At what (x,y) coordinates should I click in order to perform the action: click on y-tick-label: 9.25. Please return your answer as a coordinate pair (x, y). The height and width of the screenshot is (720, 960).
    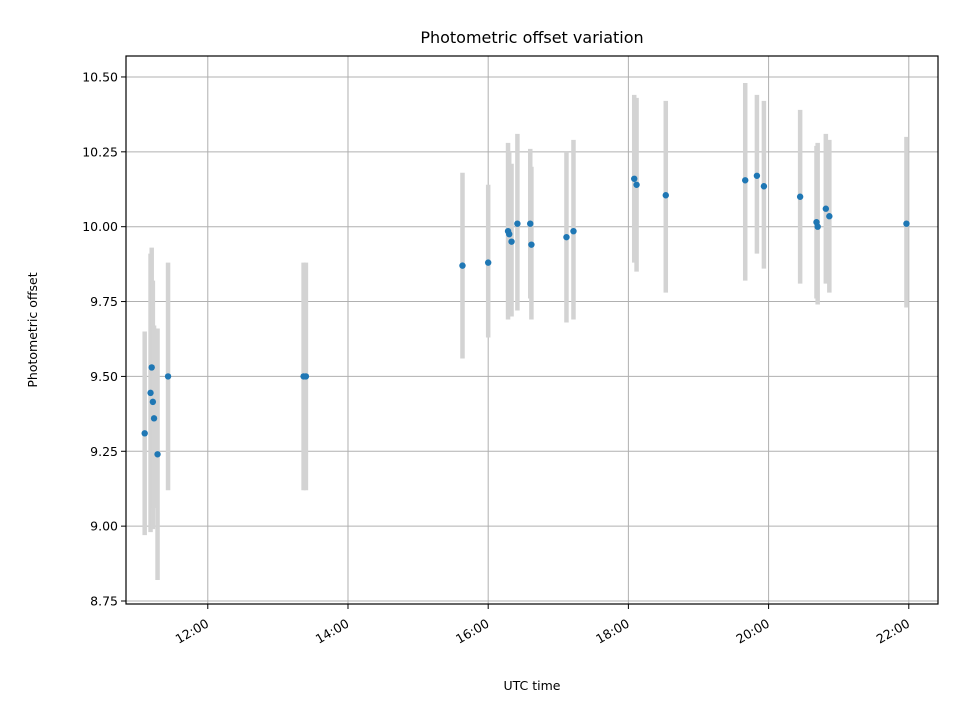
    Looking at the image, I should click on (104, 451).